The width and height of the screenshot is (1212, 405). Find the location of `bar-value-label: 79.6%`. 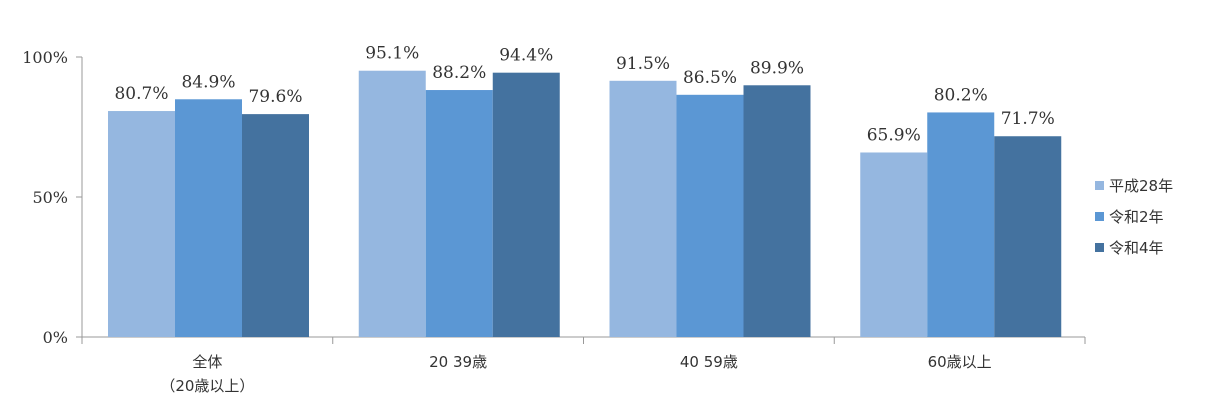

bar-value-label: 79.6% is located at coordinates (275, 97).